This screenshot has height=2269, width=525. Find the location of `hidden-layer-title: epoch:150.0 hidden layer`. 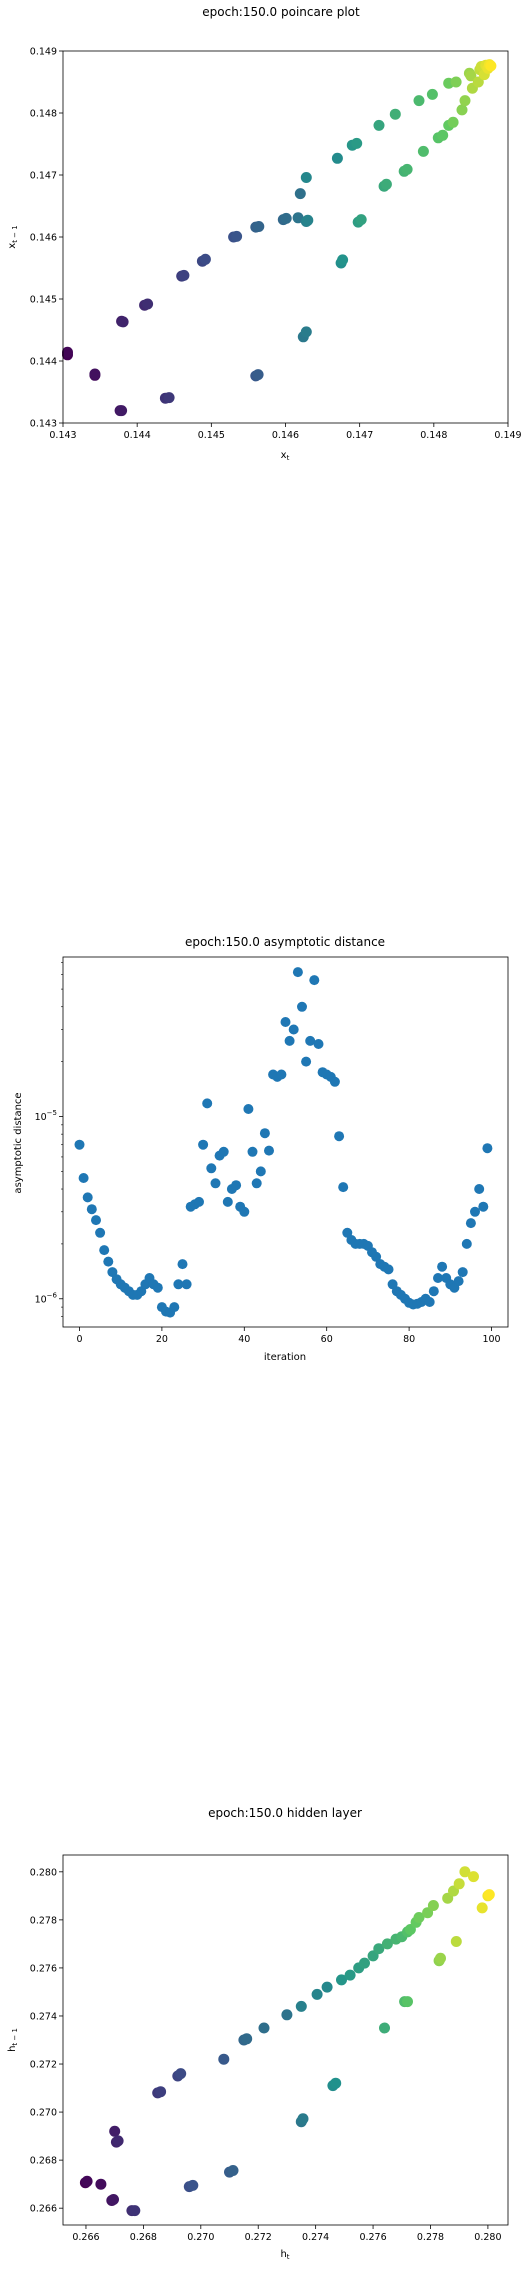

hidden-layer-title: epoch:150.0 hidden layer is located at coordinates (285, 1813).